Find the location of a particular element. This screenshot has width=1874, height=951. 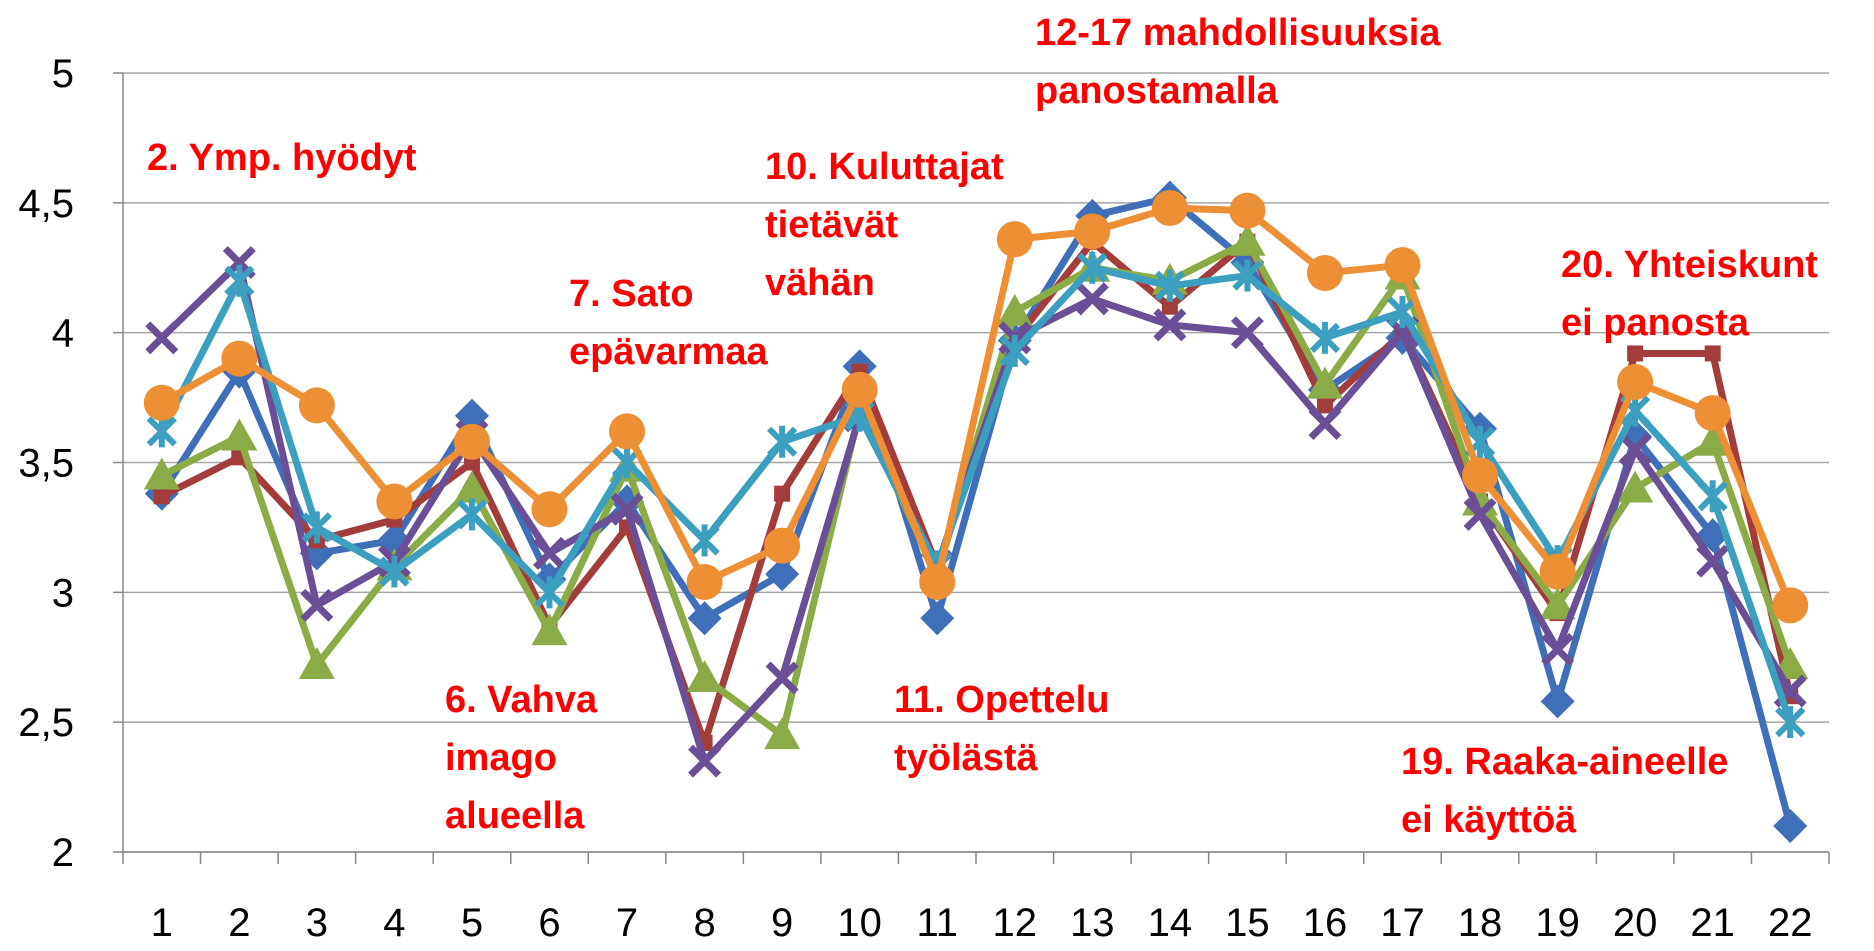

annotation: työlästä is located at coordinates (966, 758).